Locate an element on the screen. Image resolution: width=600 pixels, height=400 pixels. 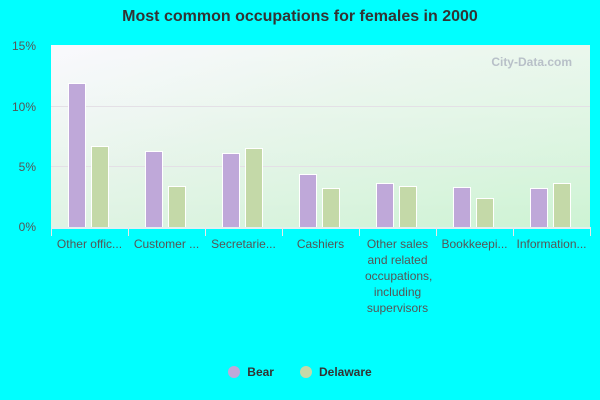
x-axis is located at coordinates (320, 228).